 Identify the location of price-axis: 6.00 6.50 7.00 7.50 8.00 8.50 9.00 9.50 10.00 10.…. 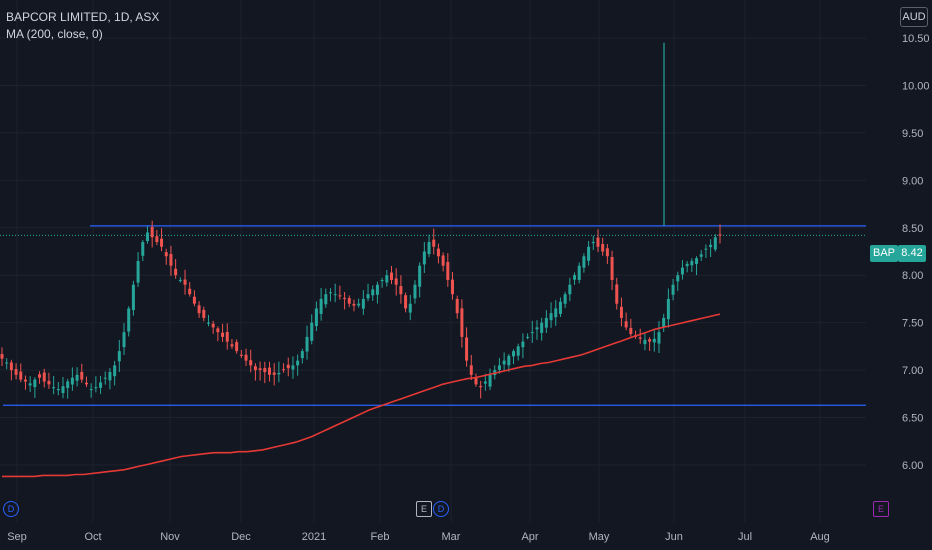
(916, 252).